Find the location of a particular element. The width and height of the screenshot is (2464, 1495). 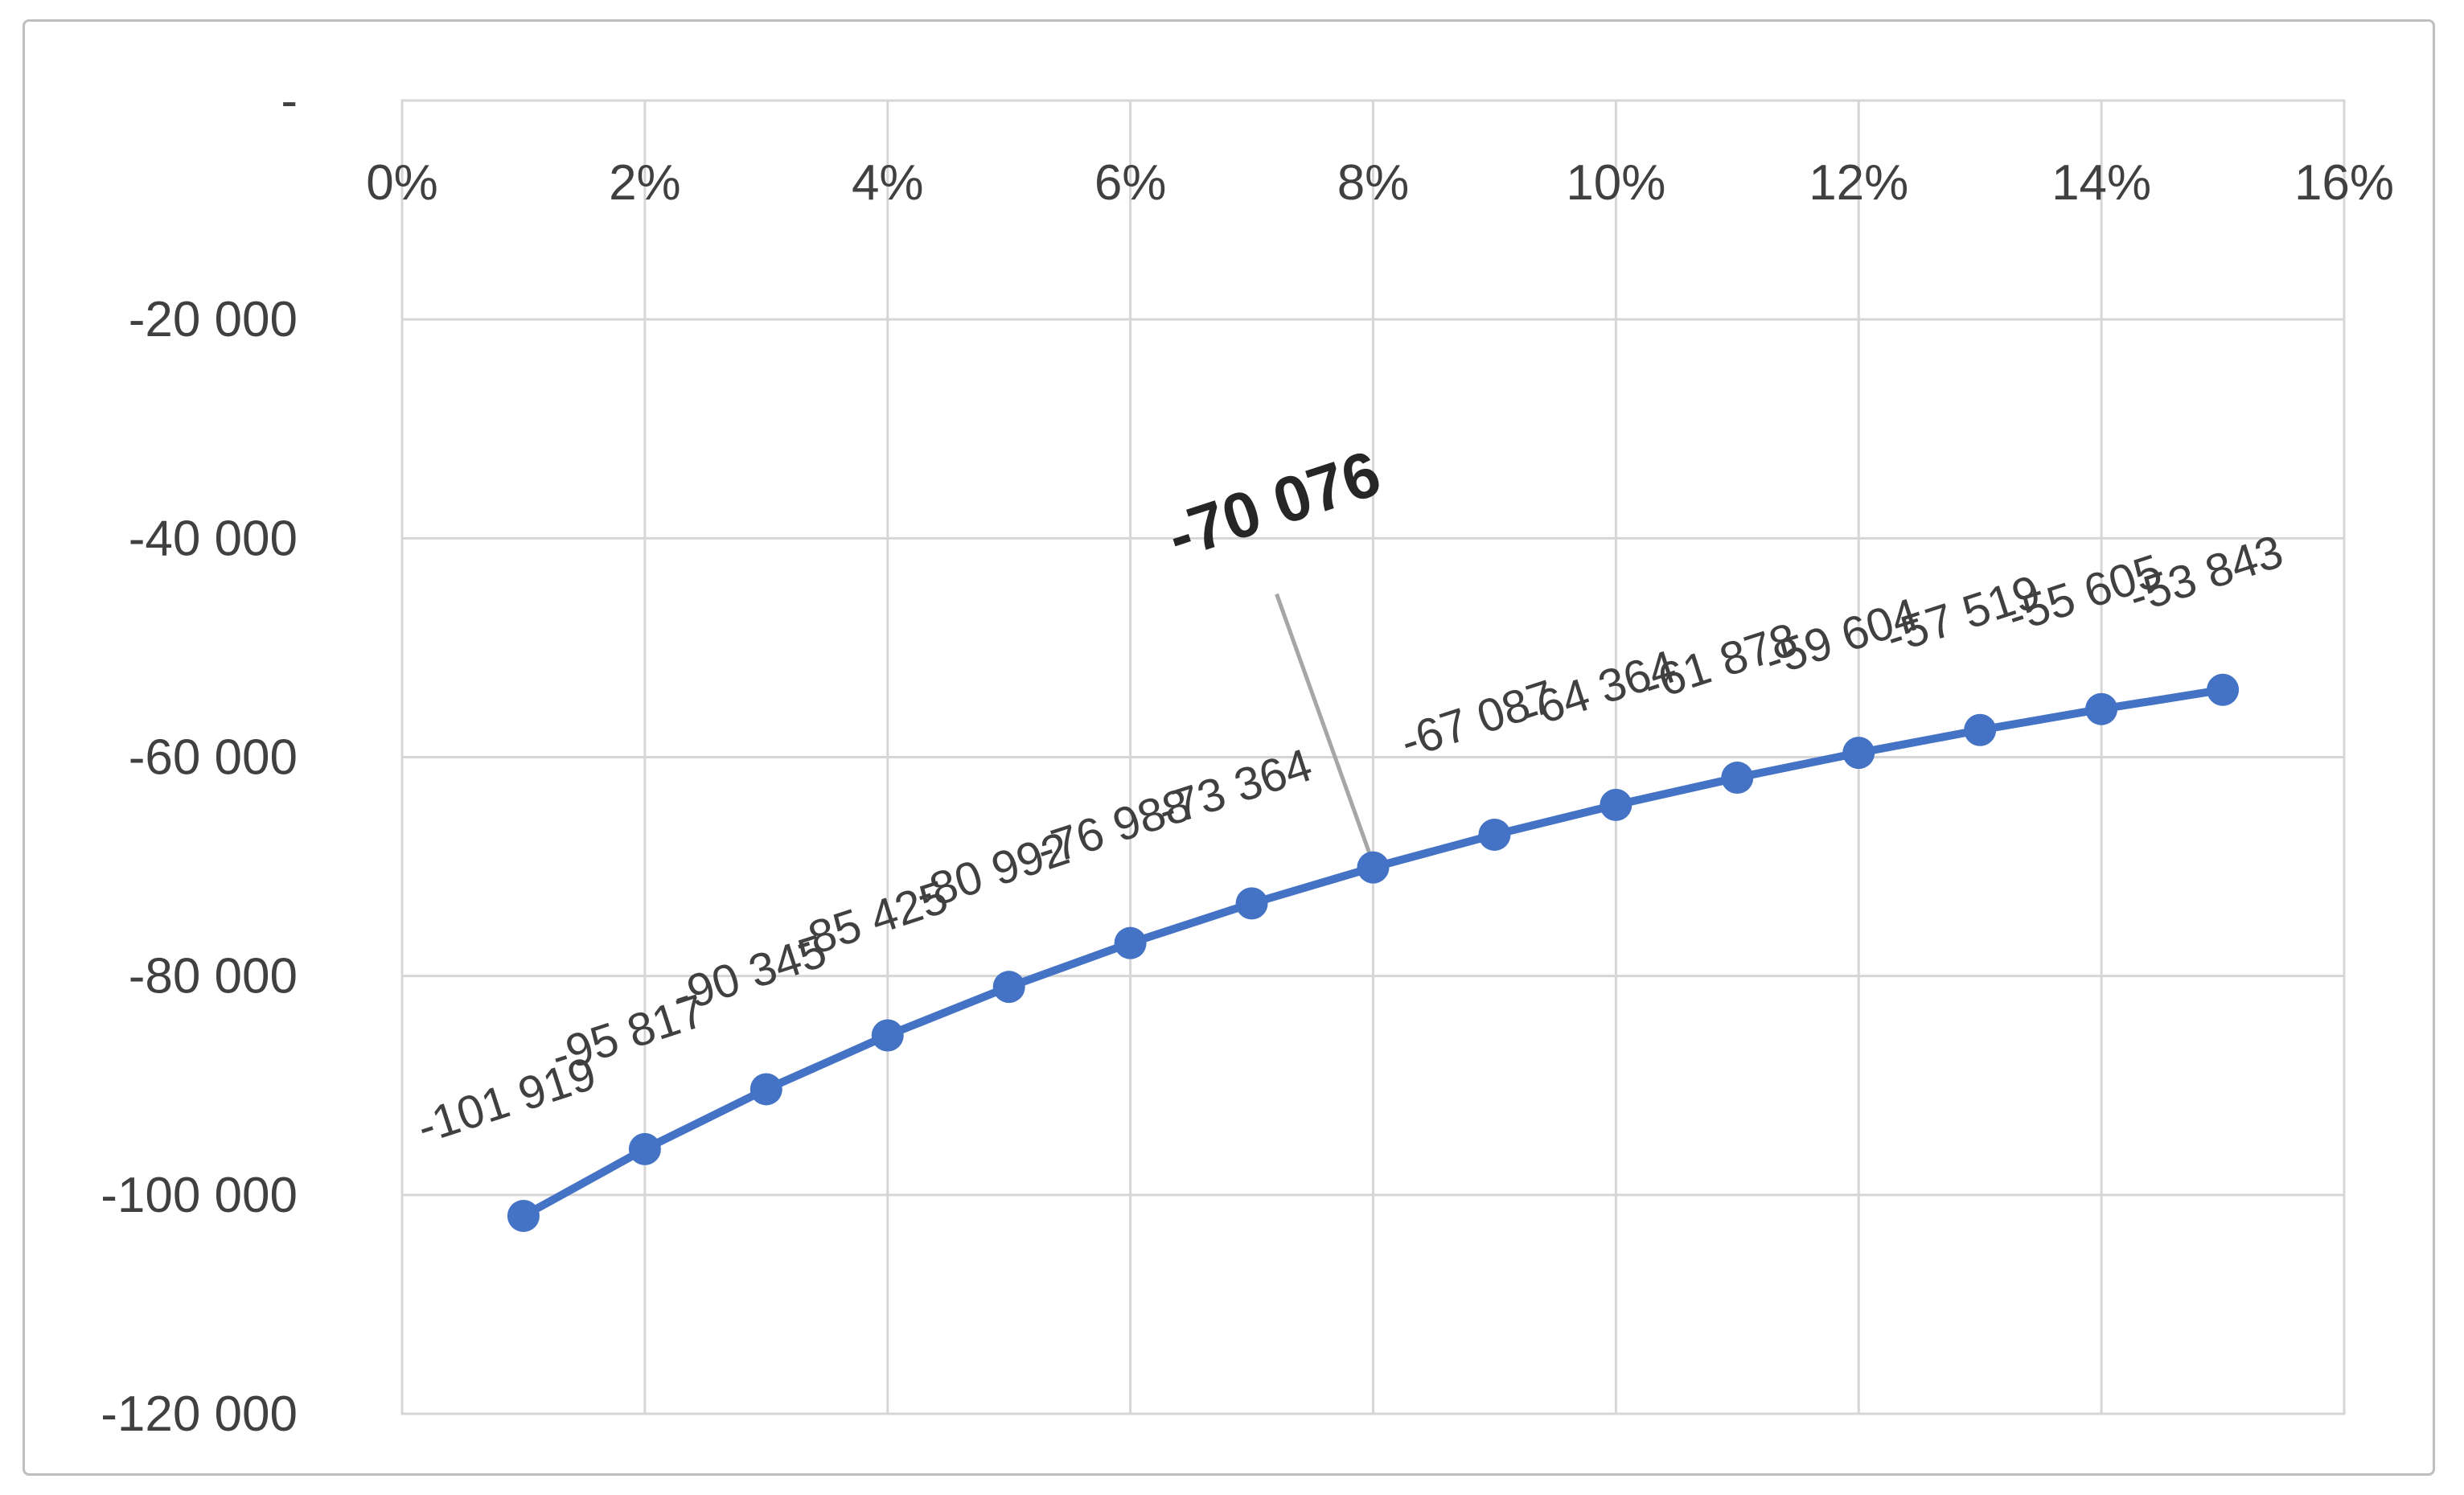

x-tick-label: 10% is located at coordinates (1615, 183).